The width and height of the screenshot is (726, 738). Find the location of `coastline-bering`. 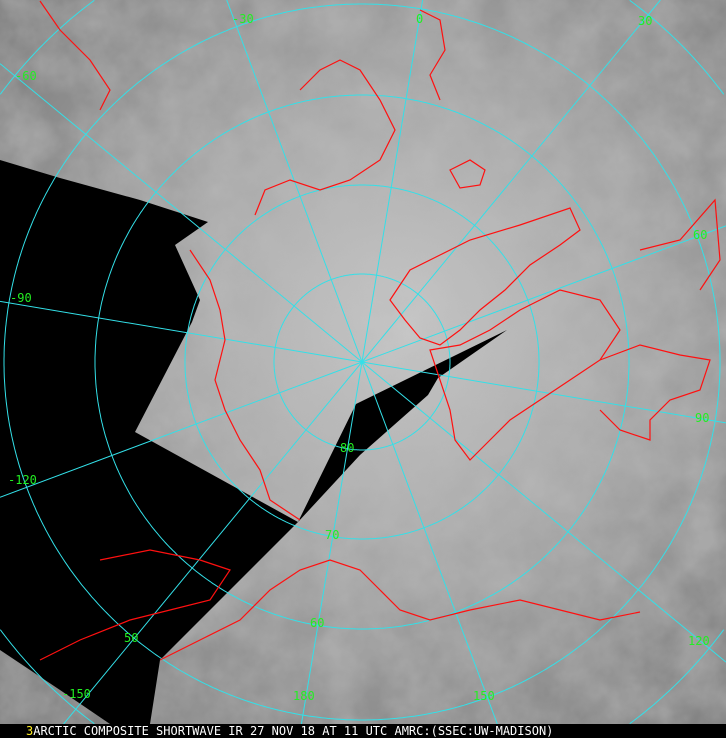

coastline-bering is located at coordinates (135, 605).